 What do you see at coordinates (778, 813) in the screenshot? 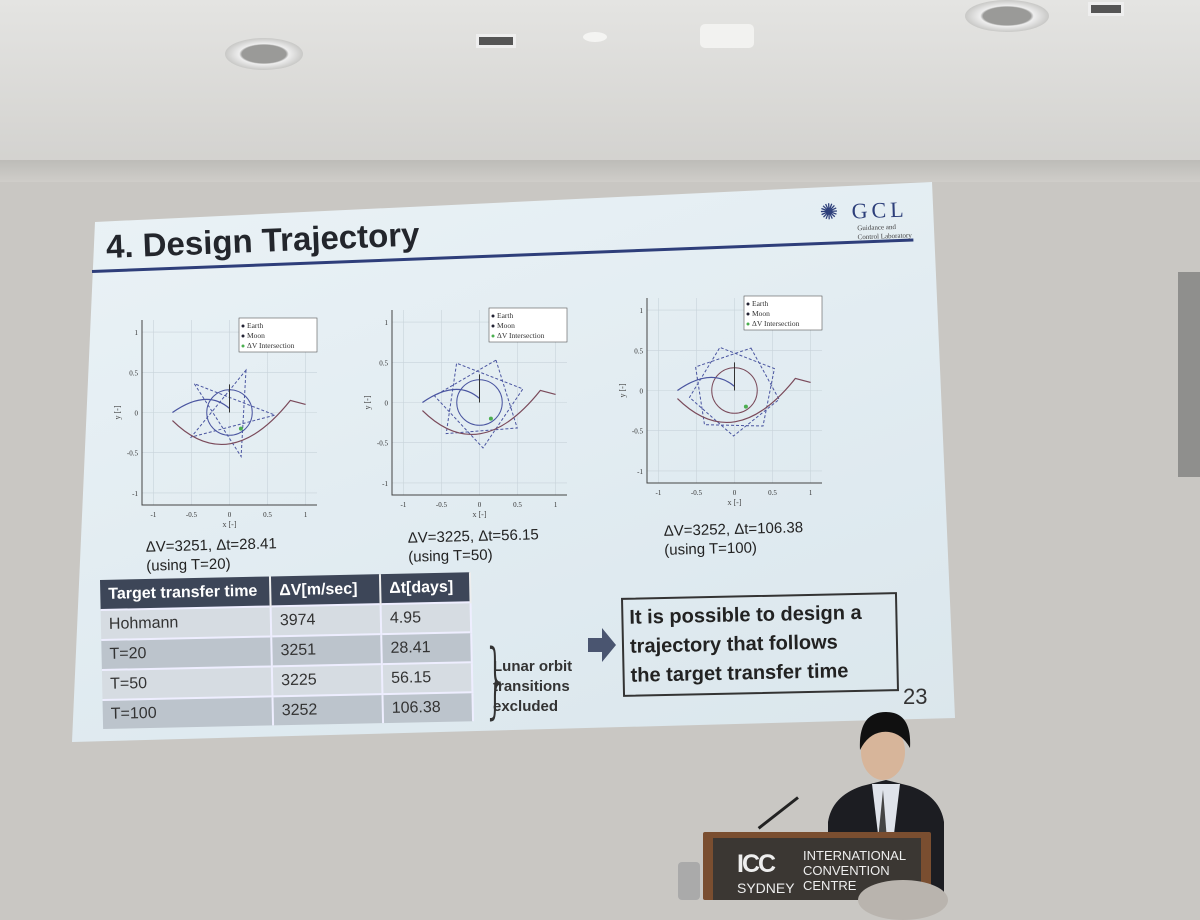
I see `microphone` at bounding box center [778, 813].